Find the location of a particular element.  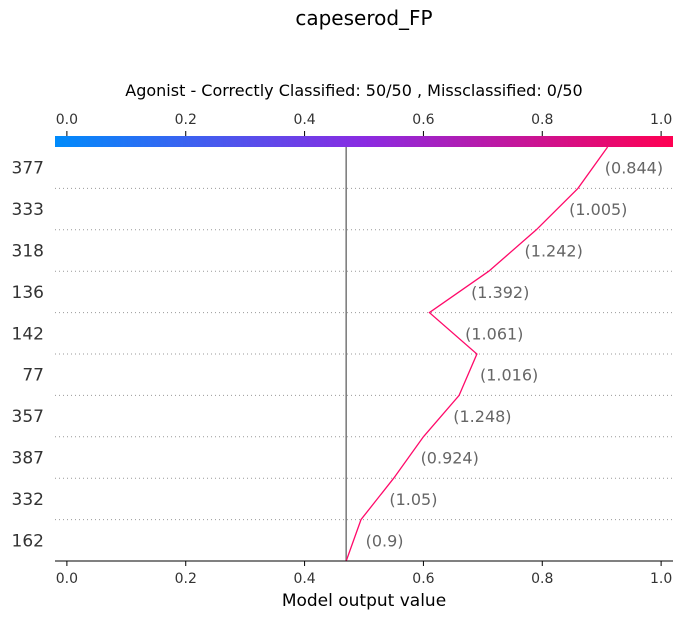

feature-label: 357 is located at coordinates (28, 417).